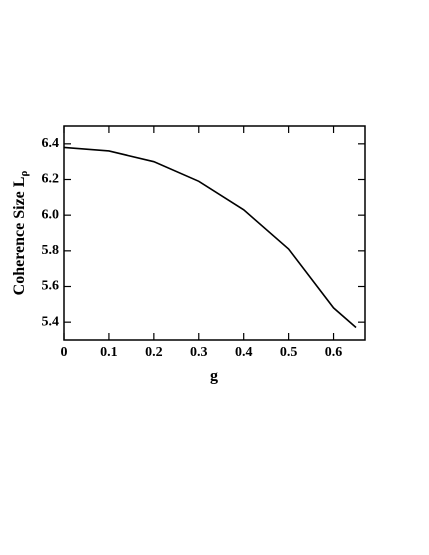  What do you see at coordinates (289, 352) in the screenshot?
I see `x-tick-label: 0.5` at bounding box center [289, 352].